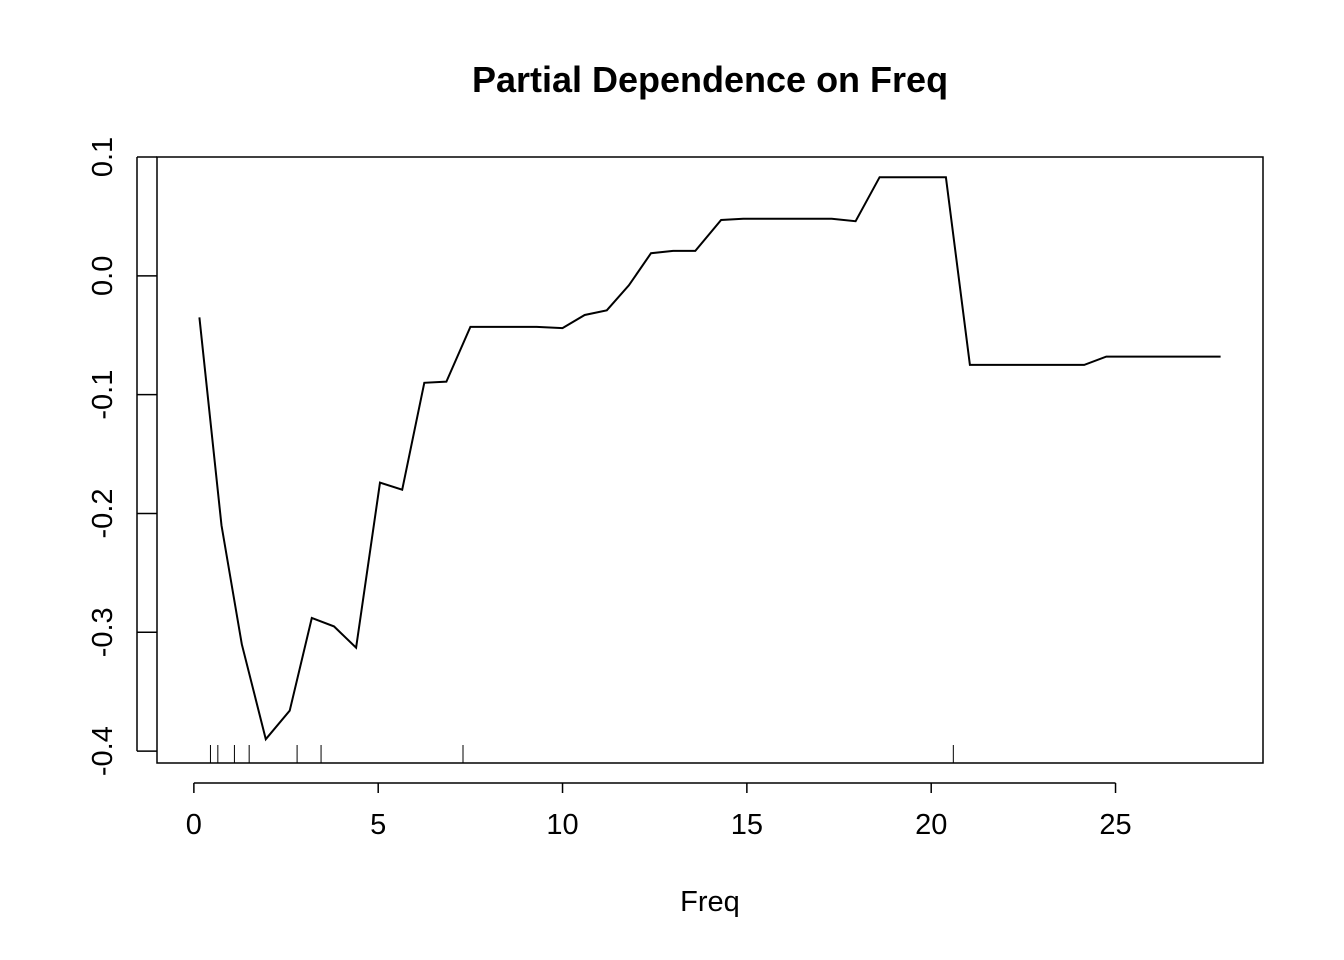 This screenshot has height=960, width=1344. I want to click on y-axis: -0.4 -0.3 -0.2 -0.1 0.0 0.1, so click(122, 456).